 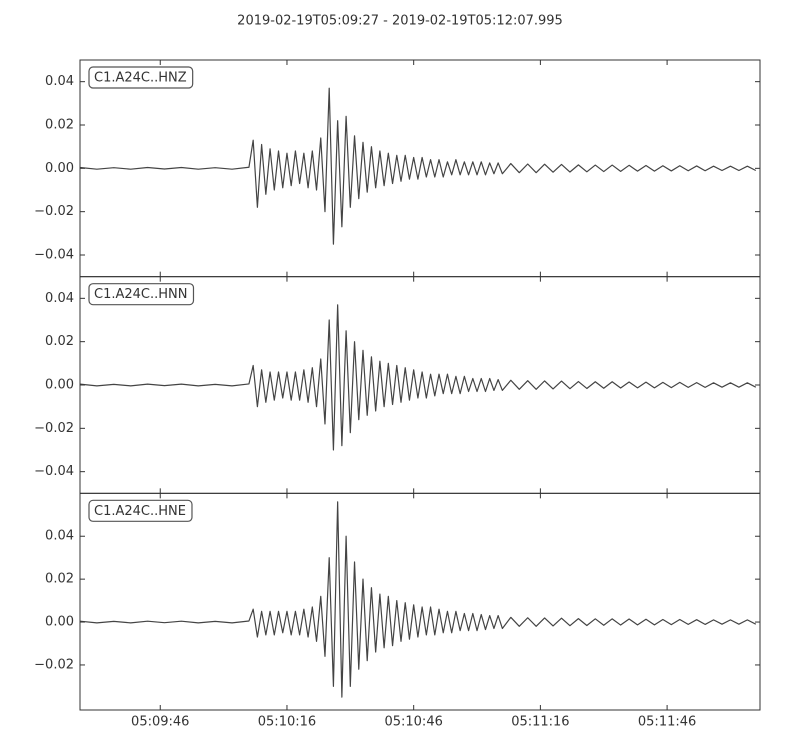 What do you see at coordinates (287, 722) in the screenshot?
I see `x-tick-label: 05:10:16` at bounding box center [287, 722].